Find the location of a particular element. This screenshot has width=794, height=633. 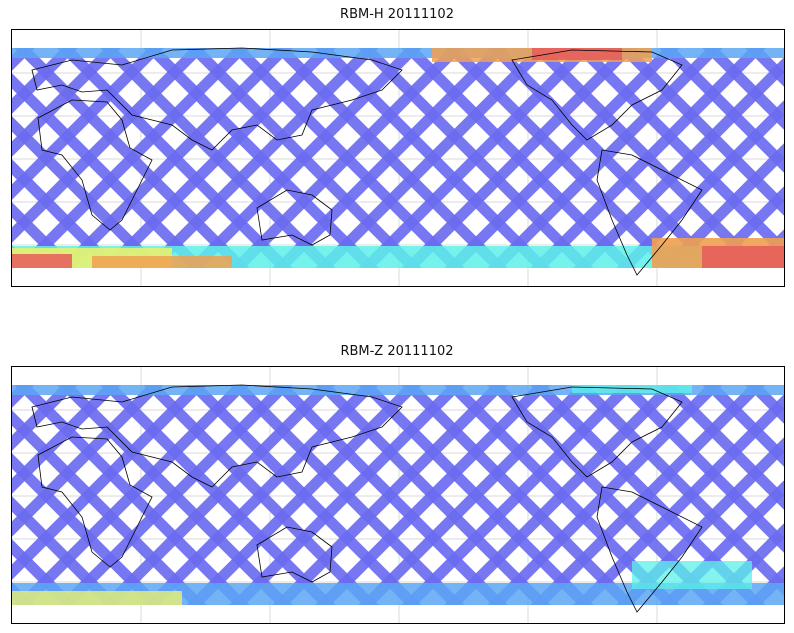

south-warm-east is located at coordinates (692, 575).